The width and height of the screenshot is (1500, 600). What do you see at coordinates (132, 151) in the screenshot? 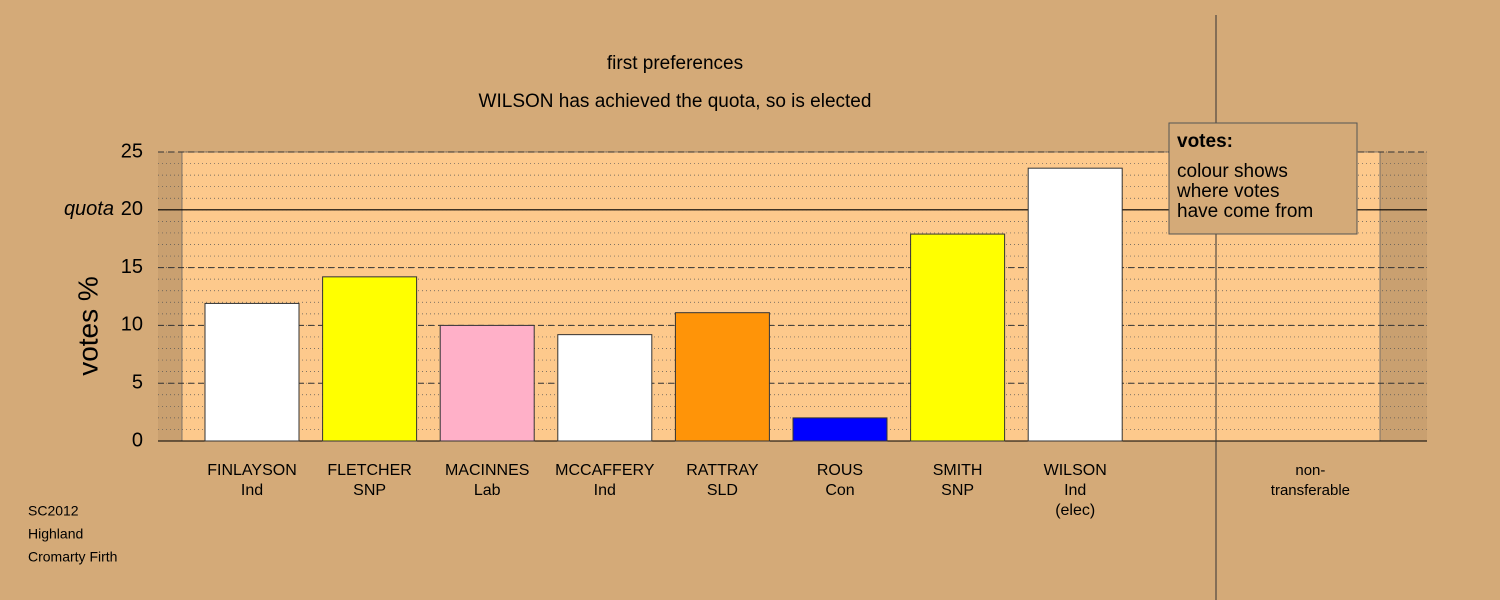
I see `y-tick-label: 25` at bounding box center [132, 151].